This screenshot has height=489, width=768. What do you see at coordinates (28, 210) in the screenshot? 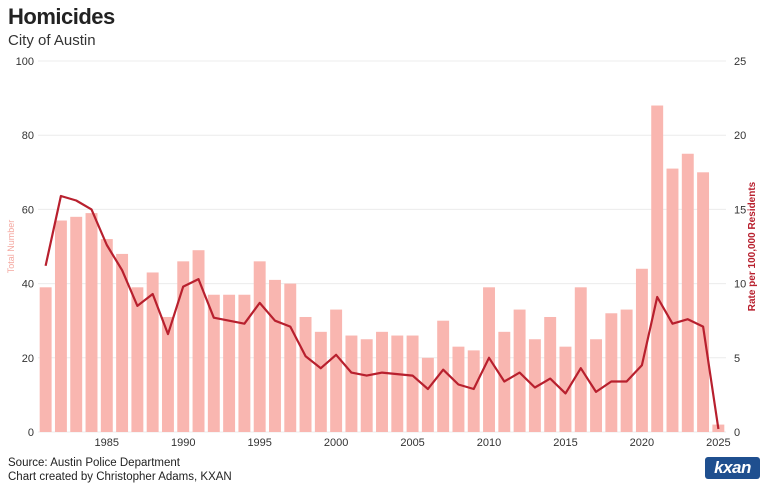
I see `y-tick-left-60: 60` at bounding box center [28, 210].